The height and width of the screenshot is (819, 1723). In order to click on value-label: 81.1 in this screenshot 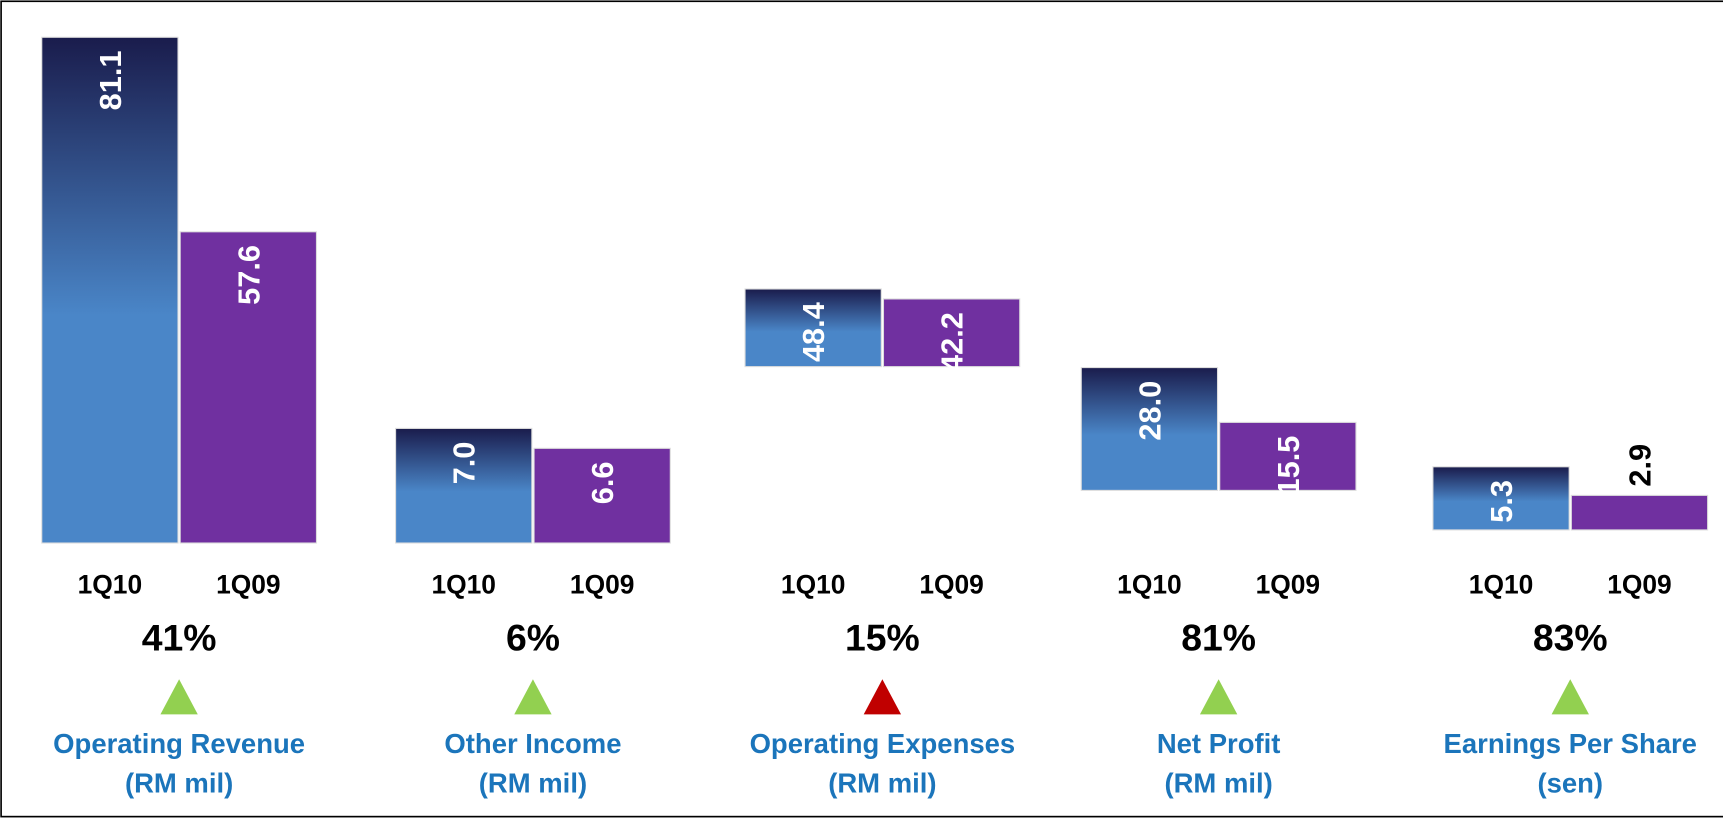, I will do `click(110, 80)`.